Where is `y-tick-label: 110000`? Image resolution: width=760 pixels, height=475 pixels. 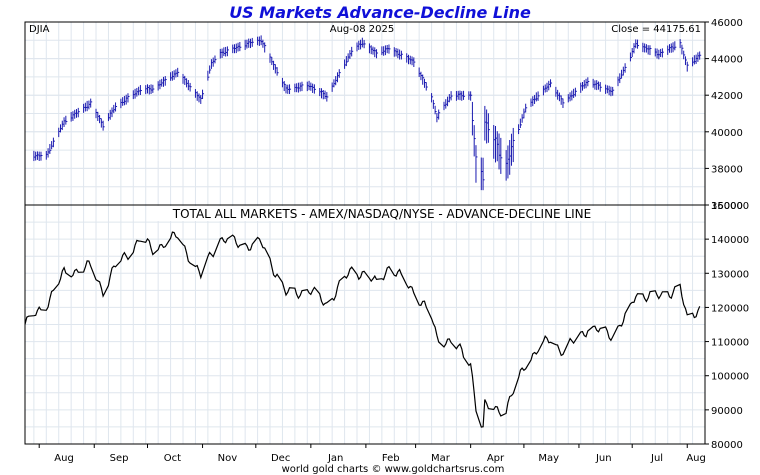 y-tick-label: 110000 is located at coordinates (730, 343).